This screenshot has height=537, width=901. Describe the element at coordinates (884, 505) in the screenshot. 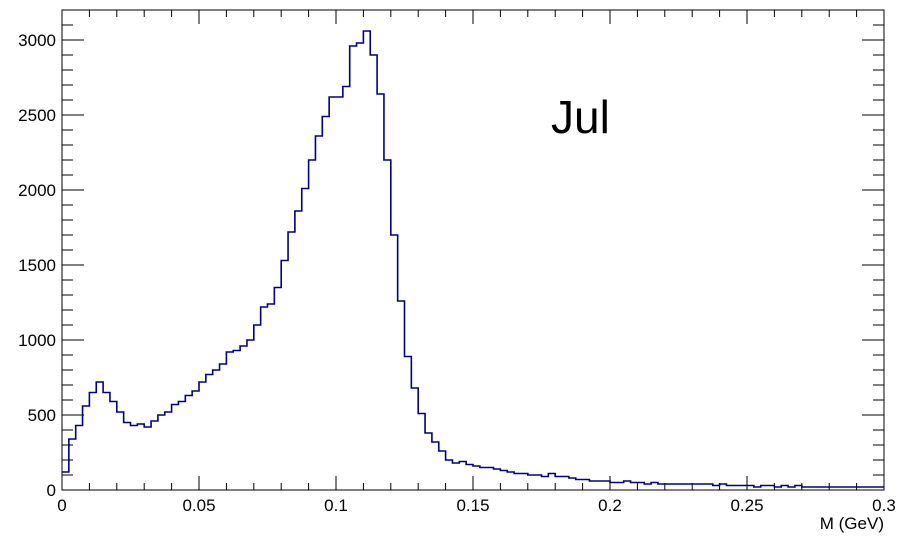

I see `x-tick-label: 0.3` at that location.